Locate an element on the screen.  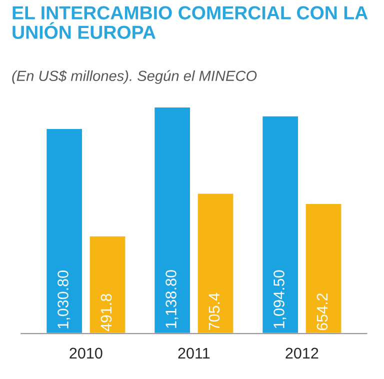
data-label: 491.8 is located at coordinates (106, 313).